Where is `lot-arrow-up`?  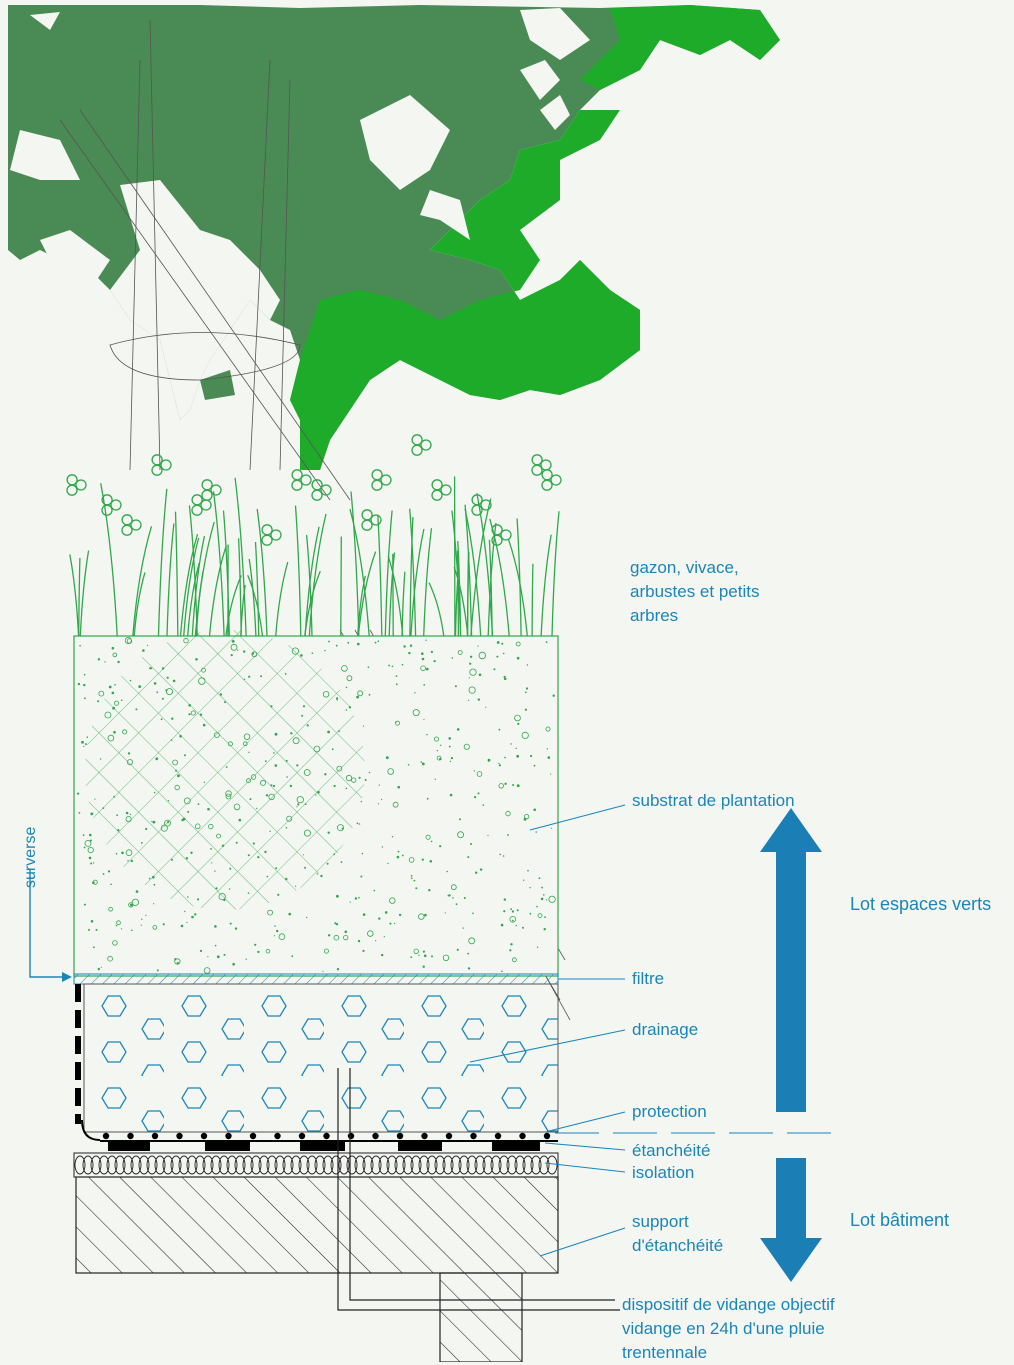
lot-arrow-up is located at coordinates (791, 960).